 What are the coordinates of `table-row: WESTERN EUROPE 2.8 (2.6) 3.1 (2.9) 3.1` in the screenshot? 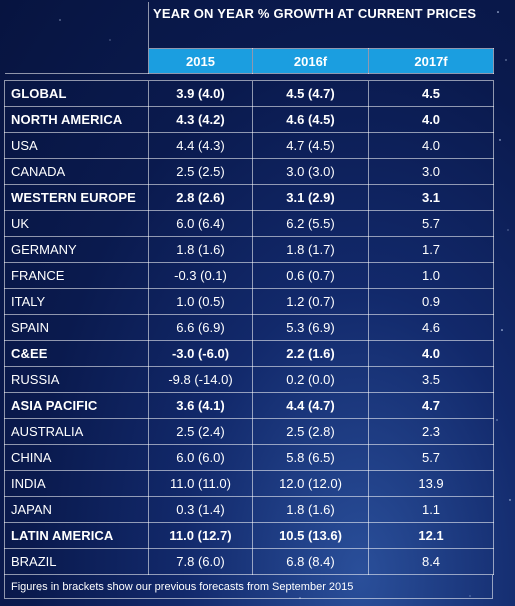 It's located at (249, 197).